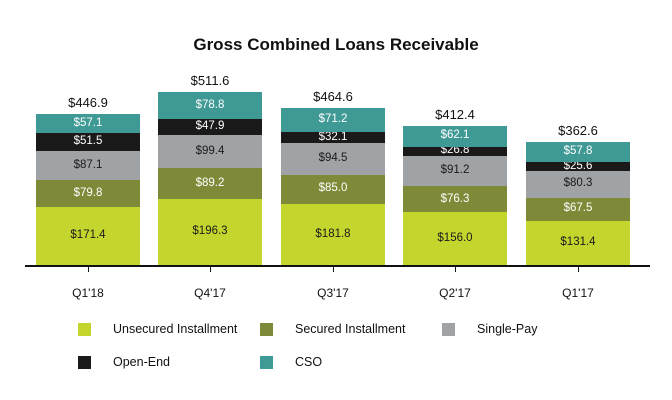  Describe the element at coordinates (175, 329) in the screenshot. I see `legend-label: Unsecured Installment` at that location.